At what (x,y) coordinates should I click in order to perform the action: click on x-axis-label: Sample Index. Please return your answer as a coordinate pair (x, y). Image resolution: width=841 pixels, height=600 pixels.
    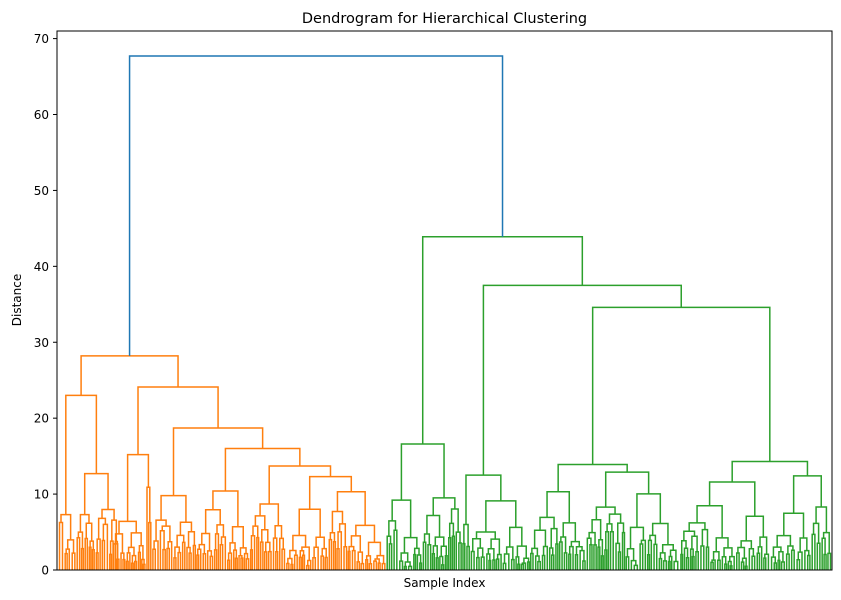
    Looking at the image, I should click on (445, 583).